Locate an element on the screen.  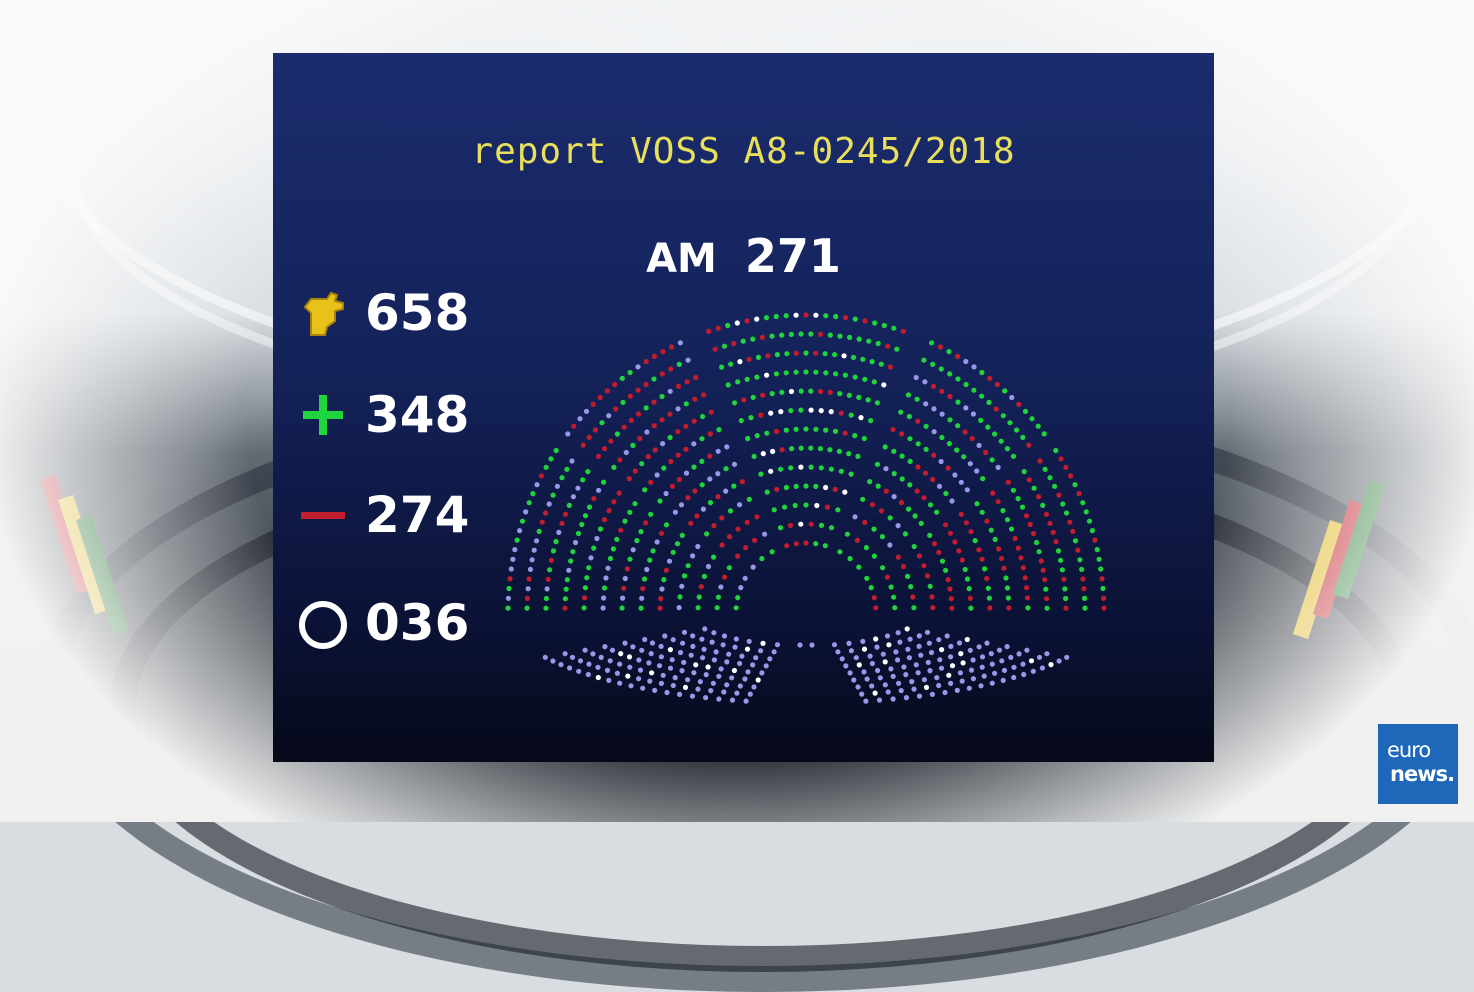
raised-hand-icon is located at coordinates (323, 313).